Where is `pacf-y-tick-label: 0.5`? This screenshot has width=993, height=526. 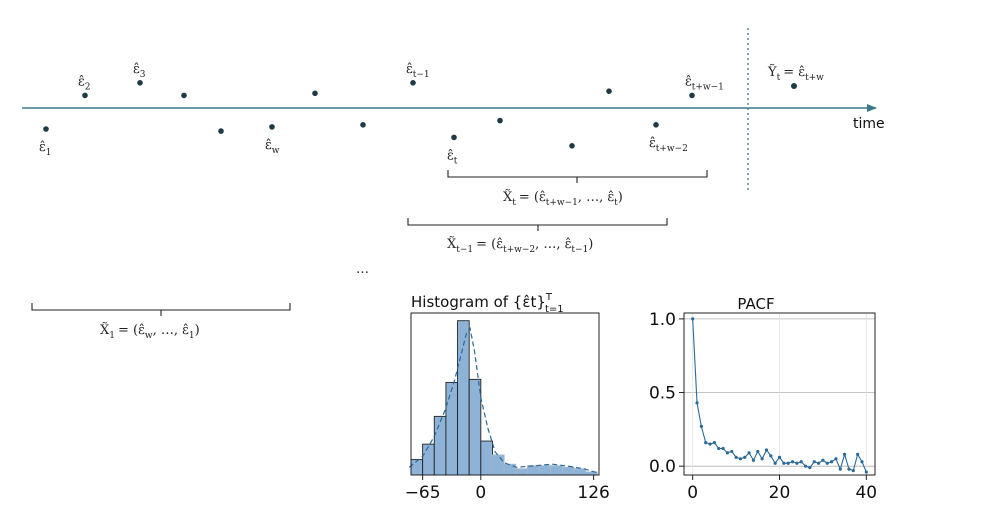 pacf-y-tick-label: 0.5 is located at coordinates (662, 394).